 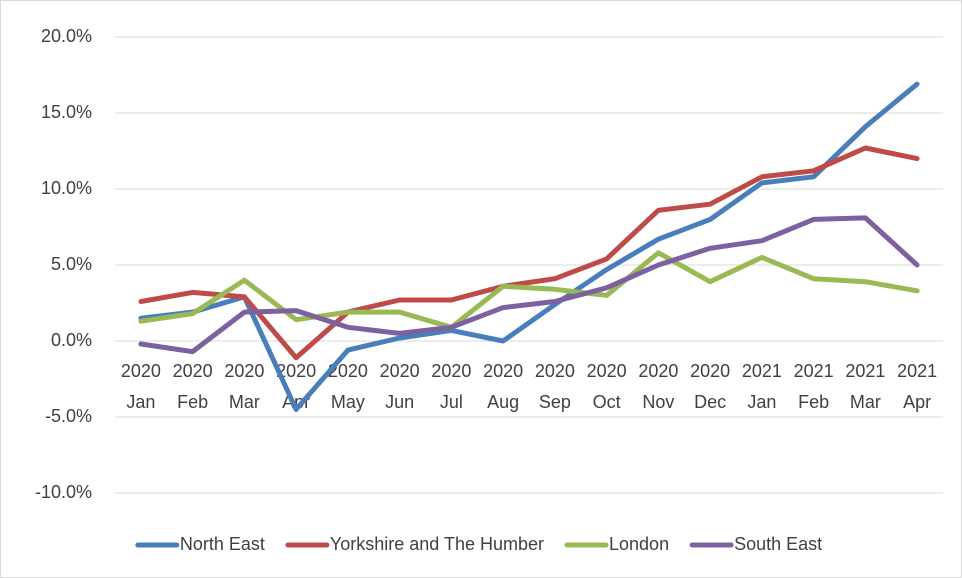 I want to click on legend-label: South East, so click(x=778, y=544).